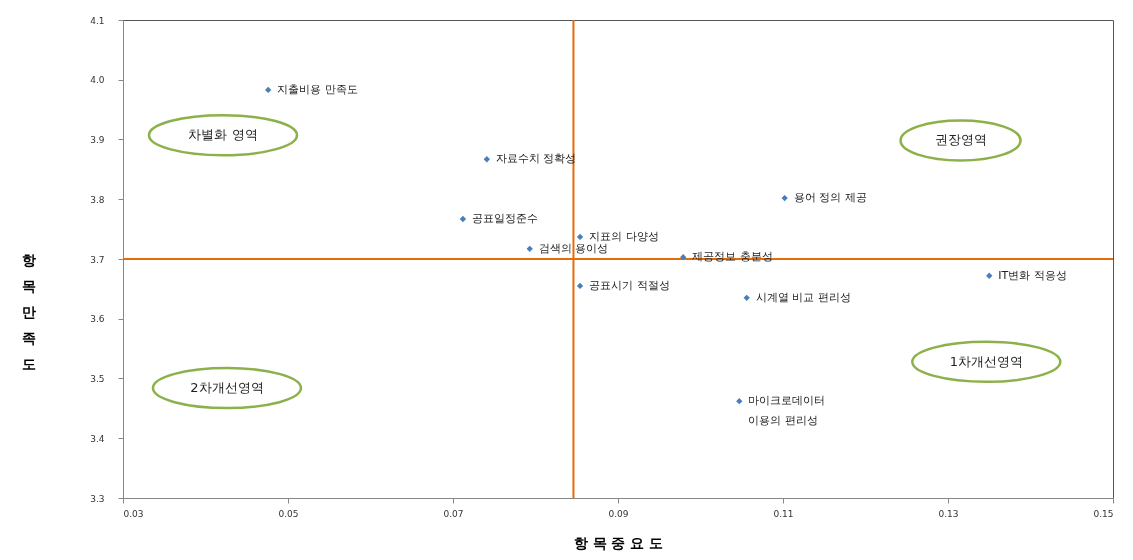  I want to click on series-label: 공표시기 적절성, so click(629, 285).